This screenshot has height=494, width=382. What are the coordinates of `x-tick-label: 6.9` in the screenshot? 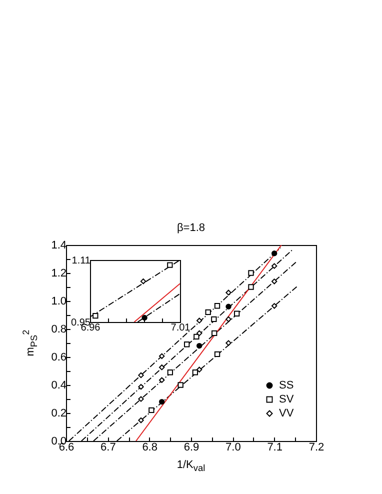 It's located at (192, 448).